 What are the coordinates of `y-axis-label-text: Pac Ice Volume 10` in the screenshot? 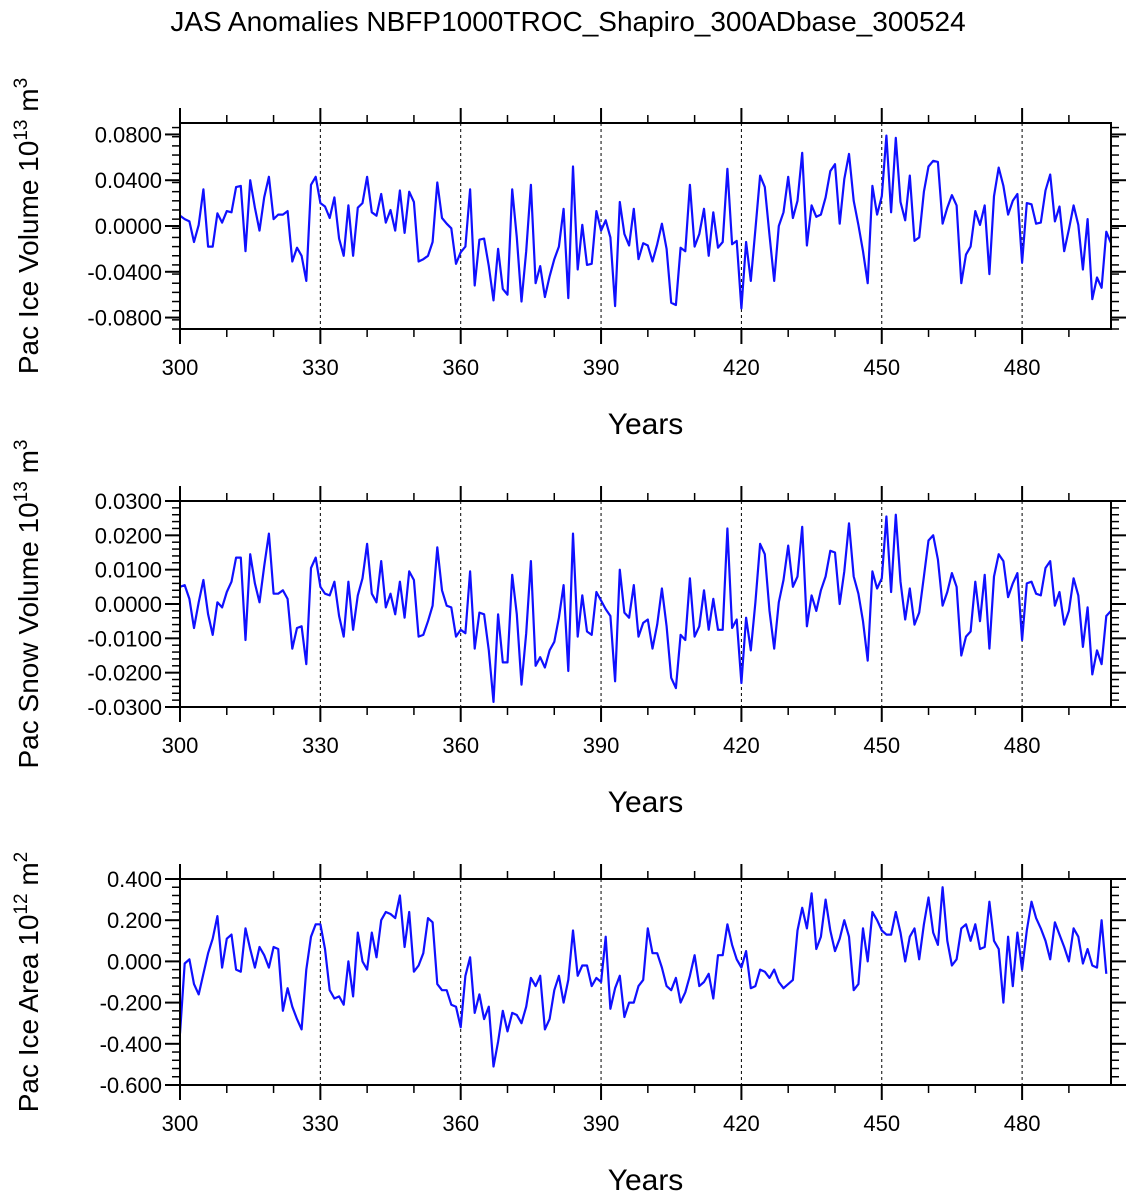 It's located at (28, 257).